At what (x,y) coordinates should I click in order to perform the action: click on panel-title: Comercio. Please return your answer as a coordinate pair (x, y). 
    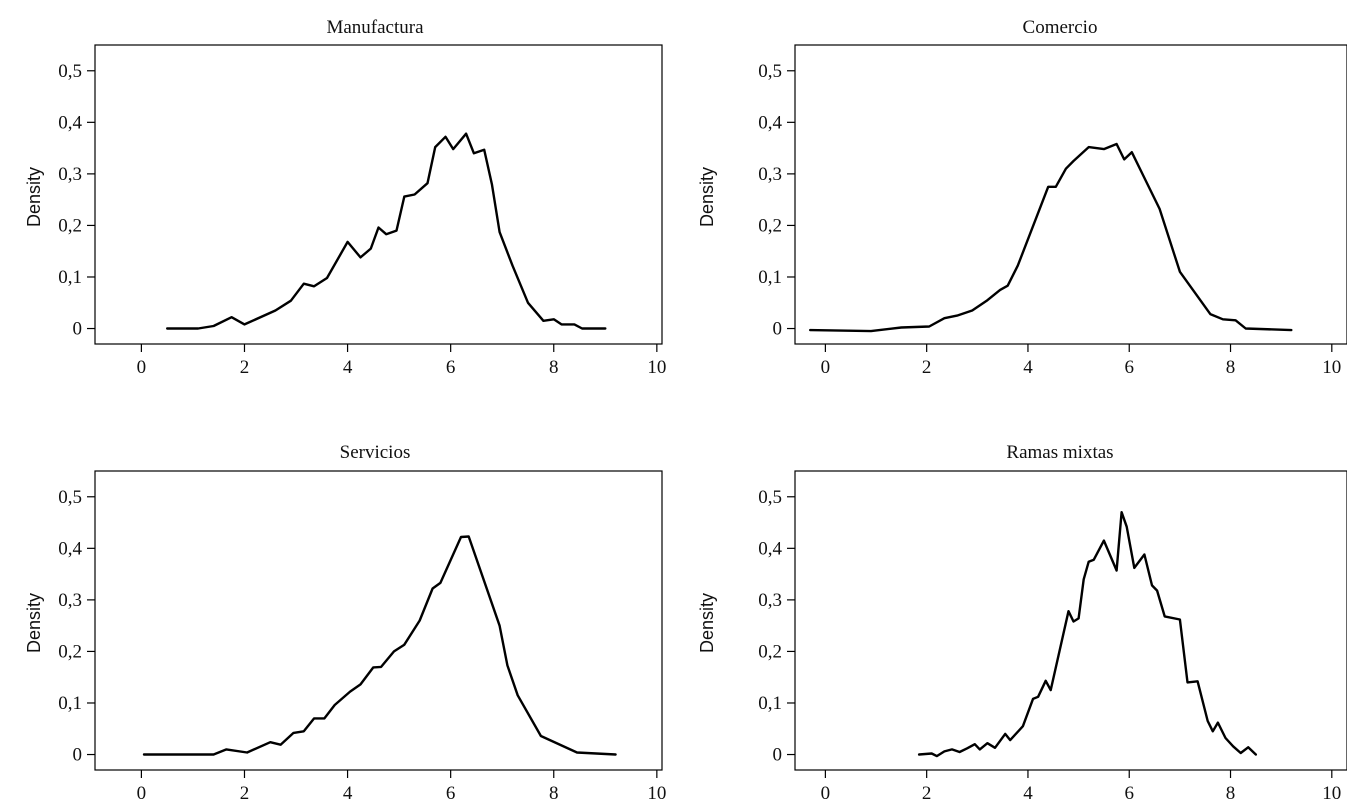
    Looking at the image, I should click on (1060, 27).